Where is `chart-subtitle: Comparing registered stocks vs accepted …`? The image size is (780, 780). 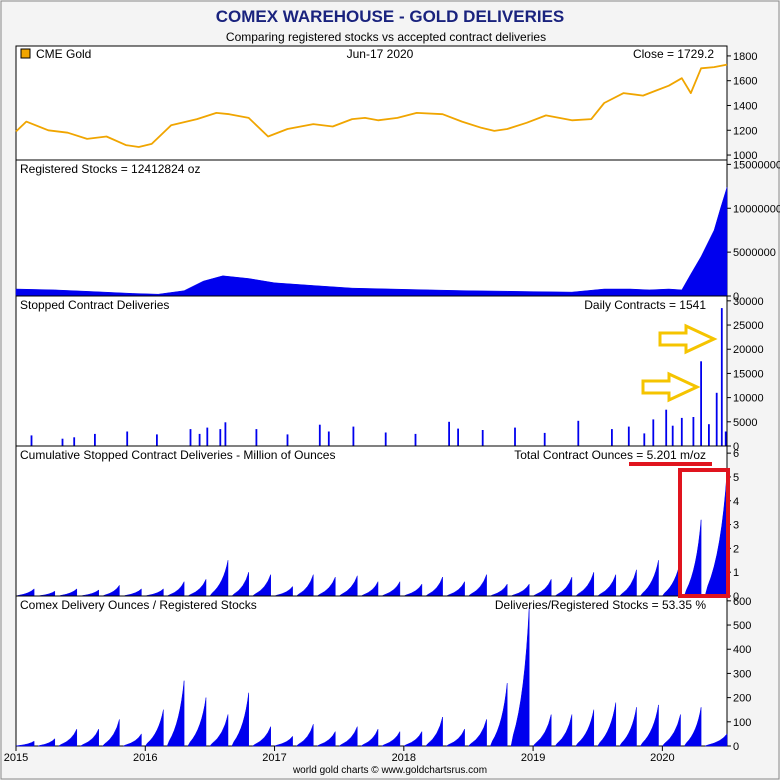
chart-subtitle: Comparing registered stocks vs accepted … is located at coordinates (386, 37).